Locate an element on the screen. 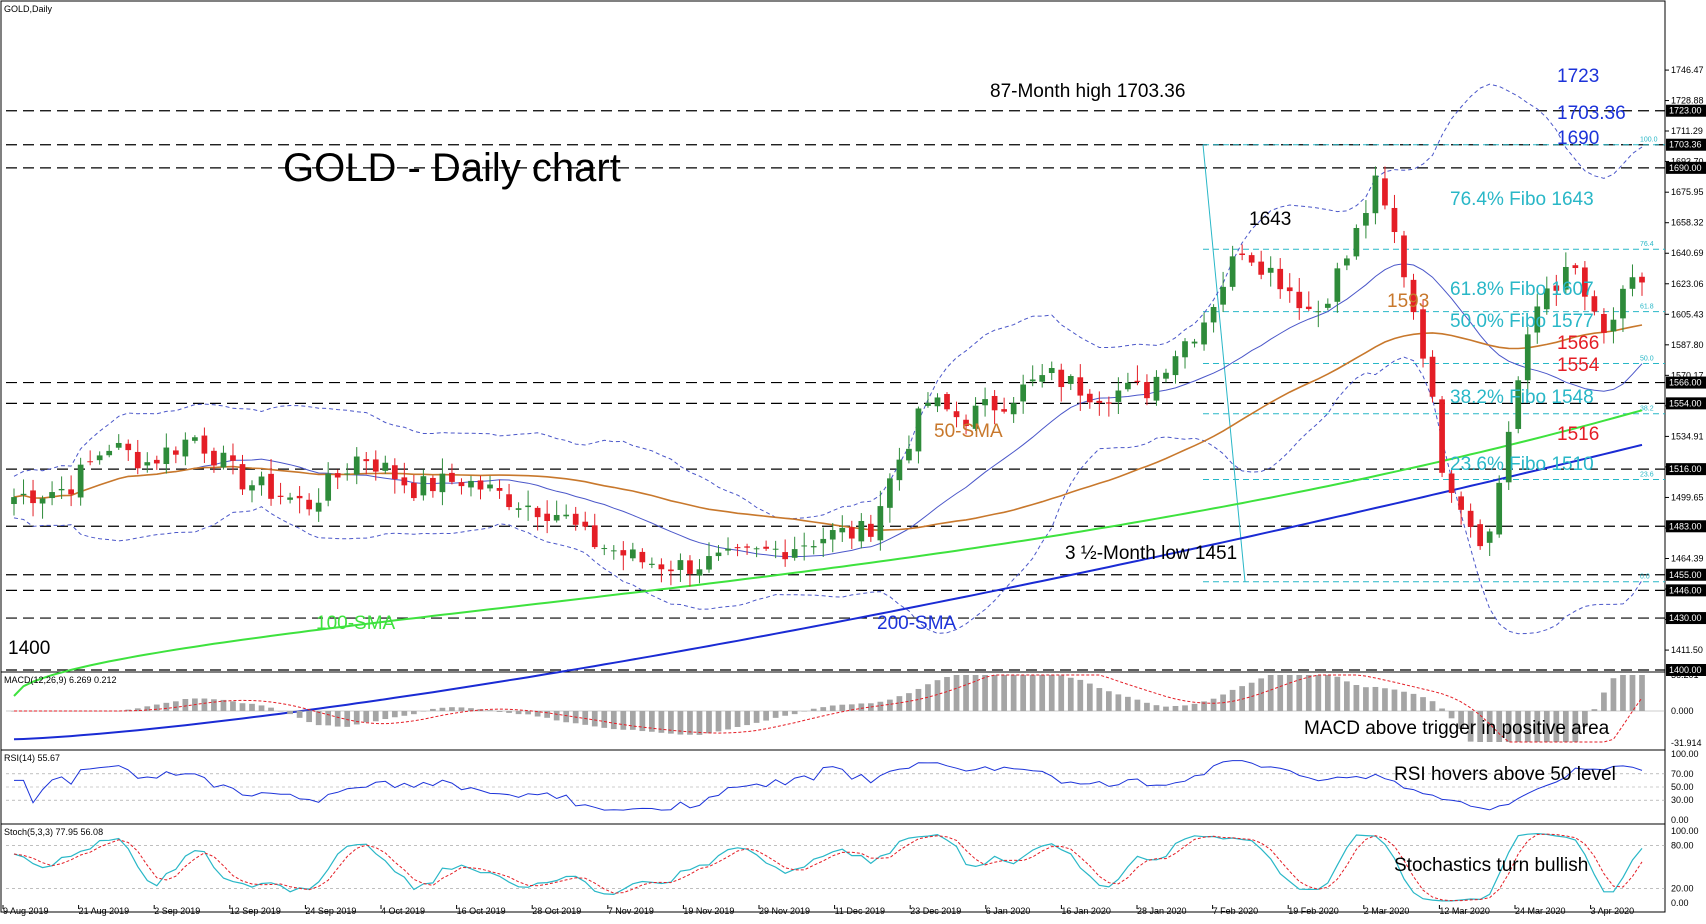 The width and height of the screenshot is (1706, 924). price-level-box-label: 1483.00 is located at coordinates (1685, 526).